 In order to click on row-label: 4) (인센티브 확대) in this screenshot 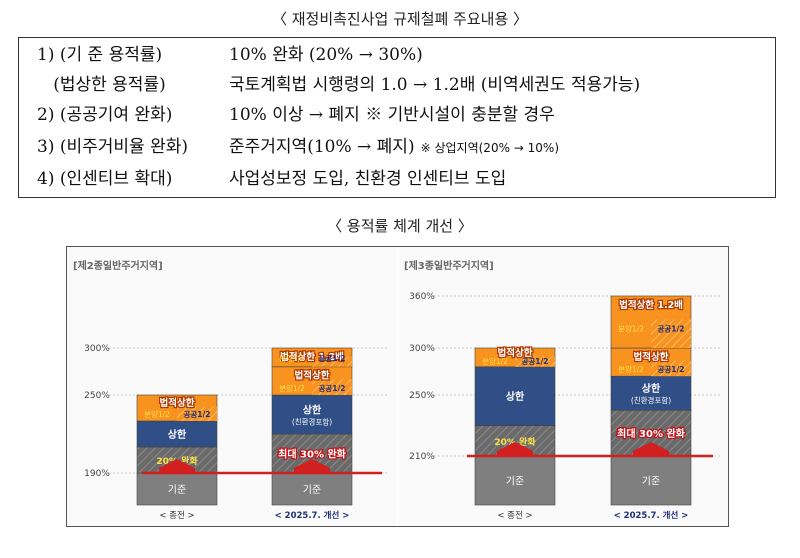, I will do `click(105, 179)`.